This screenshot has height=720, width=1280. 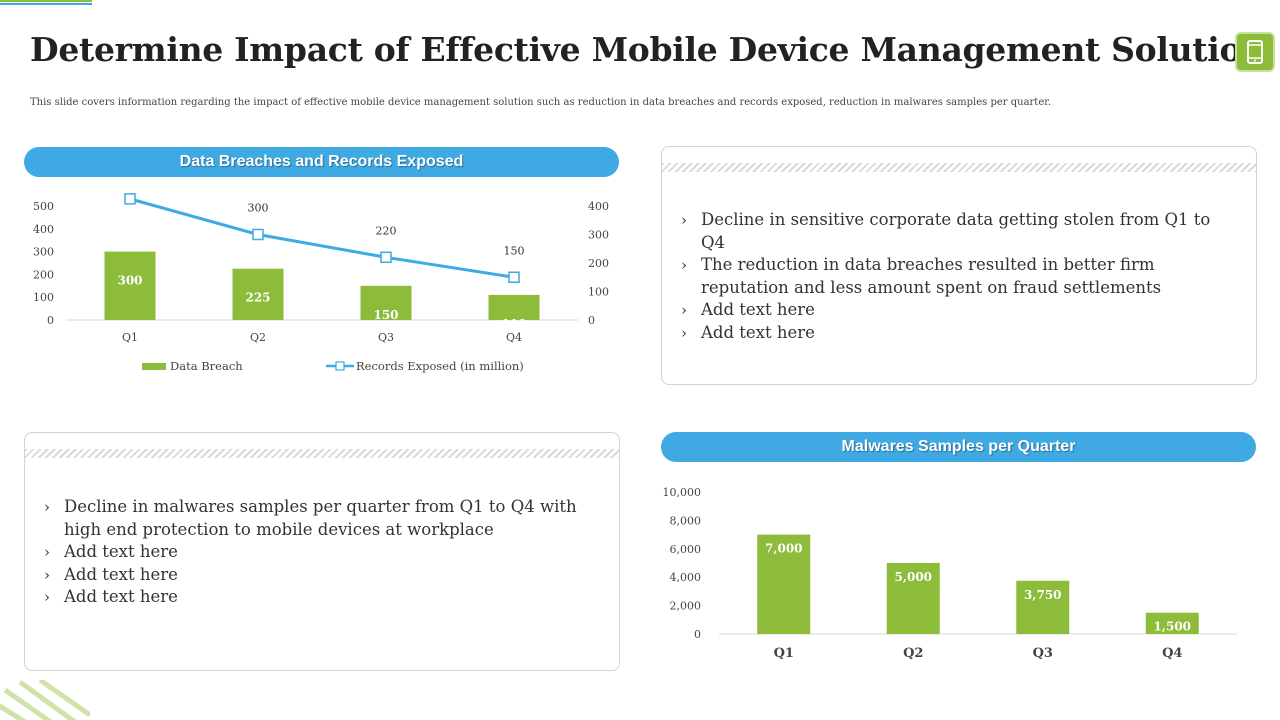 What do you see at coordinates (686, 577) in the screenshot?
I see `y-tick-label: 4,000` at bounding box center [686, 577].